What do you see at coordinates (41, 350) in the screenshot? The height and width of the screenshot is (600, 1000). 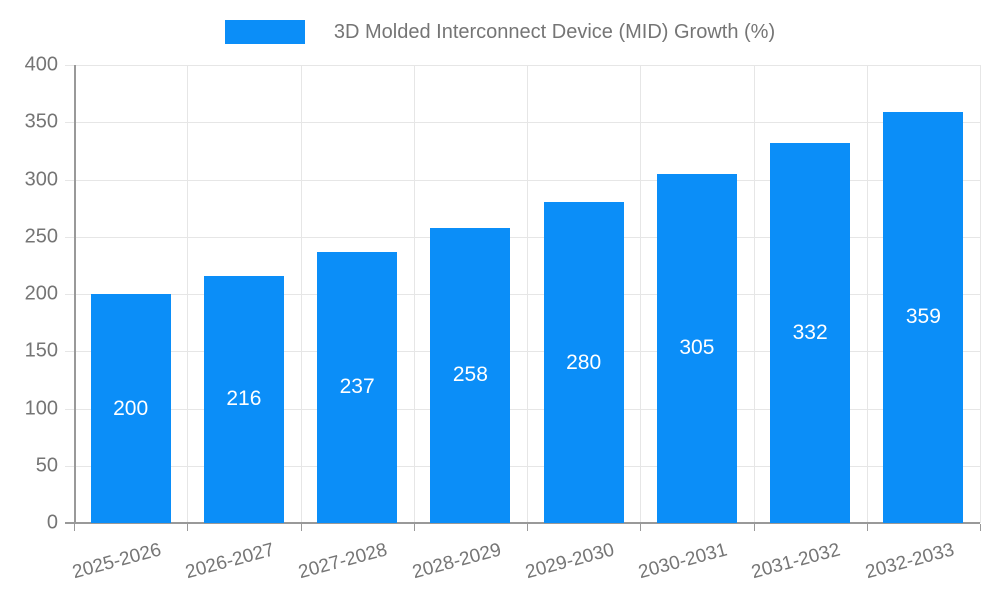 I see `y-axis-tick-label: 150` at bounding box center [41, 350].